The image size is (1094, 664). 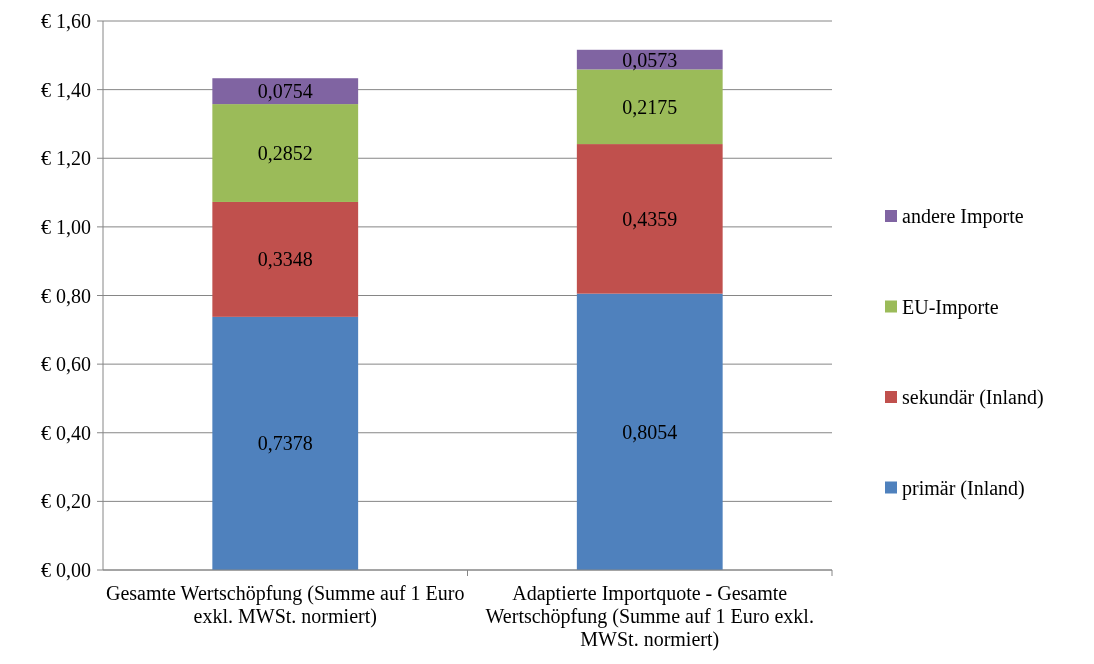 What do you see at coordinates (963, 488) in the screenshot?
I see `legend-label: primär (Inland)` at bounding box center [963, 488].